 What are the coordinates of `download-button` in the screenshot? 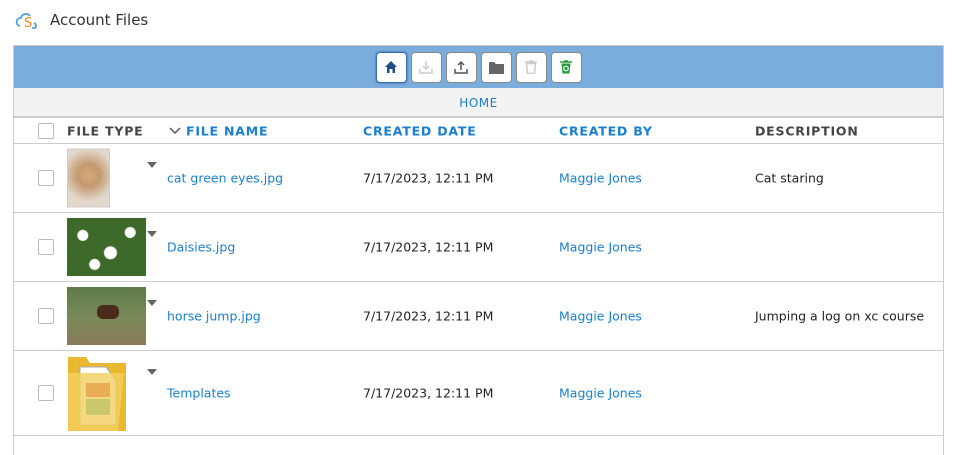 It's located at (426, 67).